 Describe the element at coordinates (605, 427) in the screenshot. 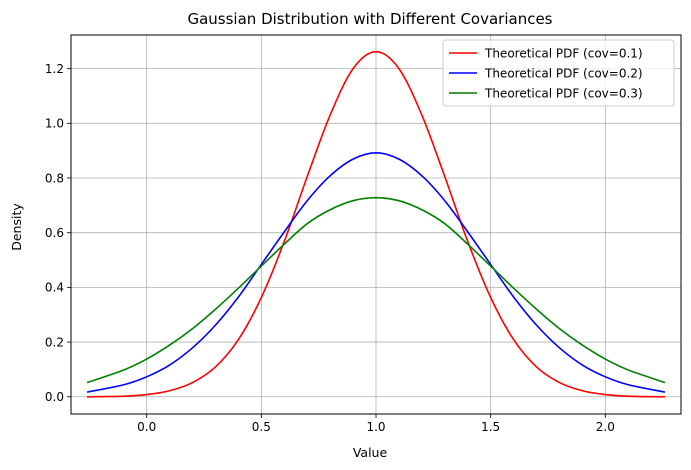

I see `x-tick-label: 2.0` at that location.